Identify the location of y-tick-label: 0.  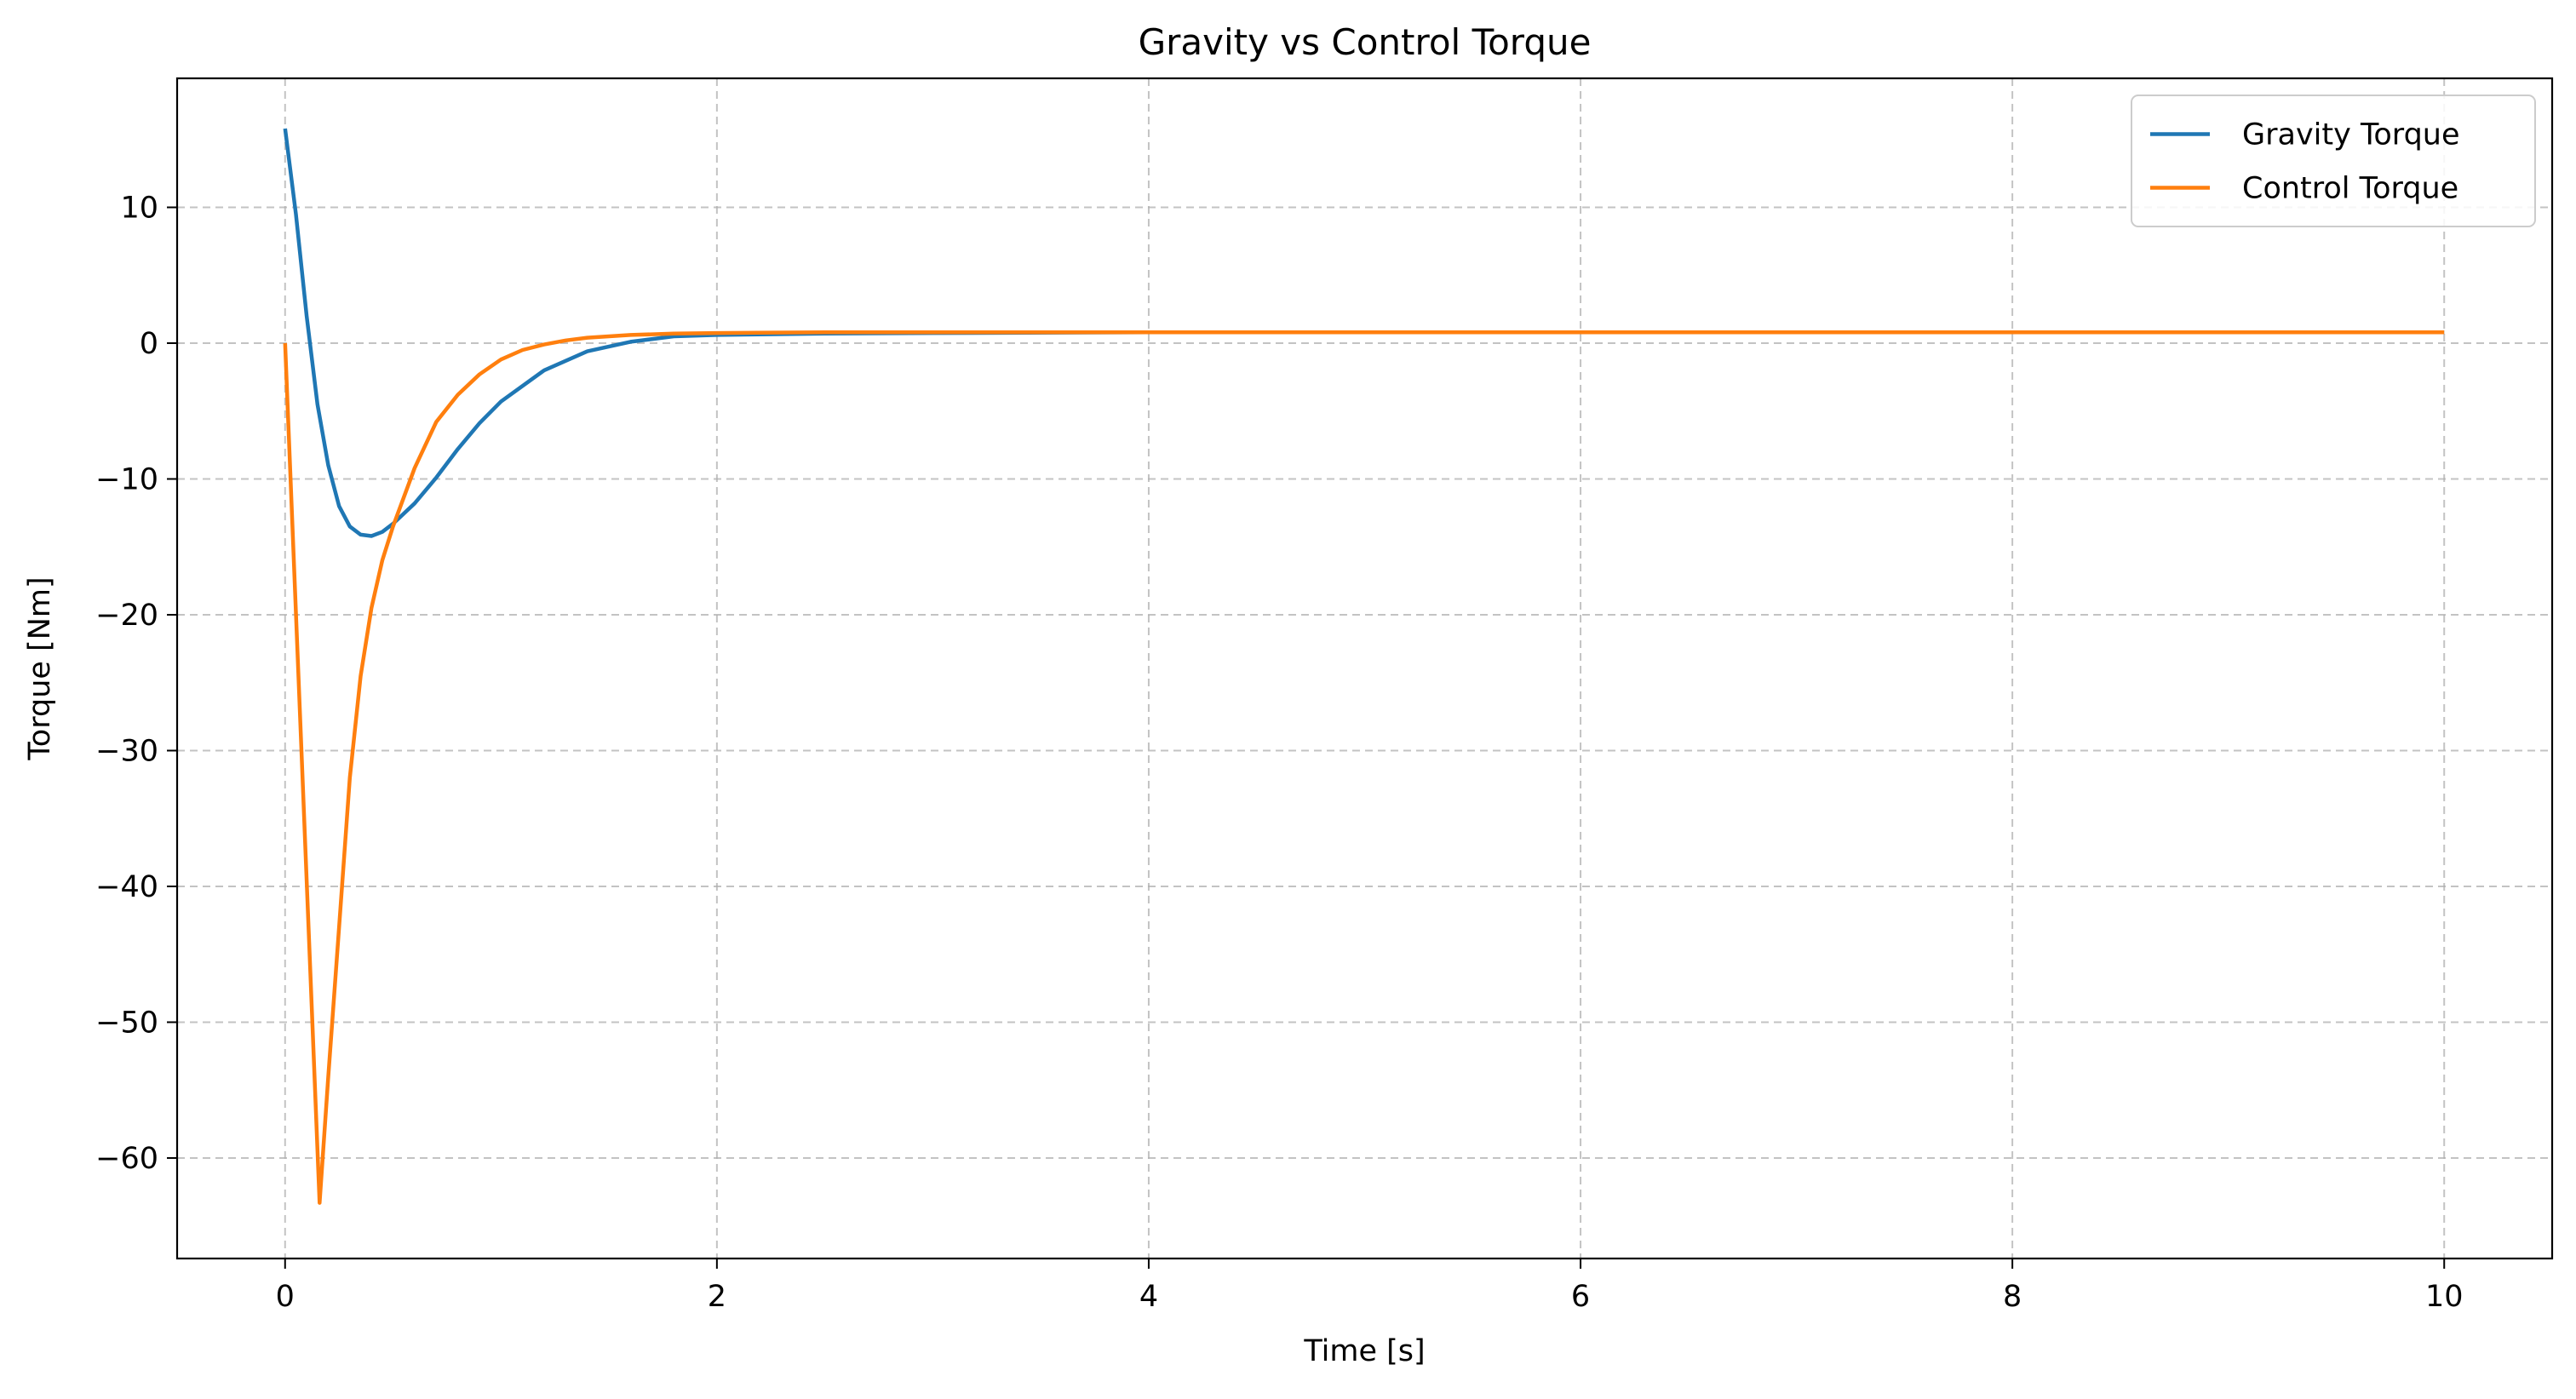
(149, 344).